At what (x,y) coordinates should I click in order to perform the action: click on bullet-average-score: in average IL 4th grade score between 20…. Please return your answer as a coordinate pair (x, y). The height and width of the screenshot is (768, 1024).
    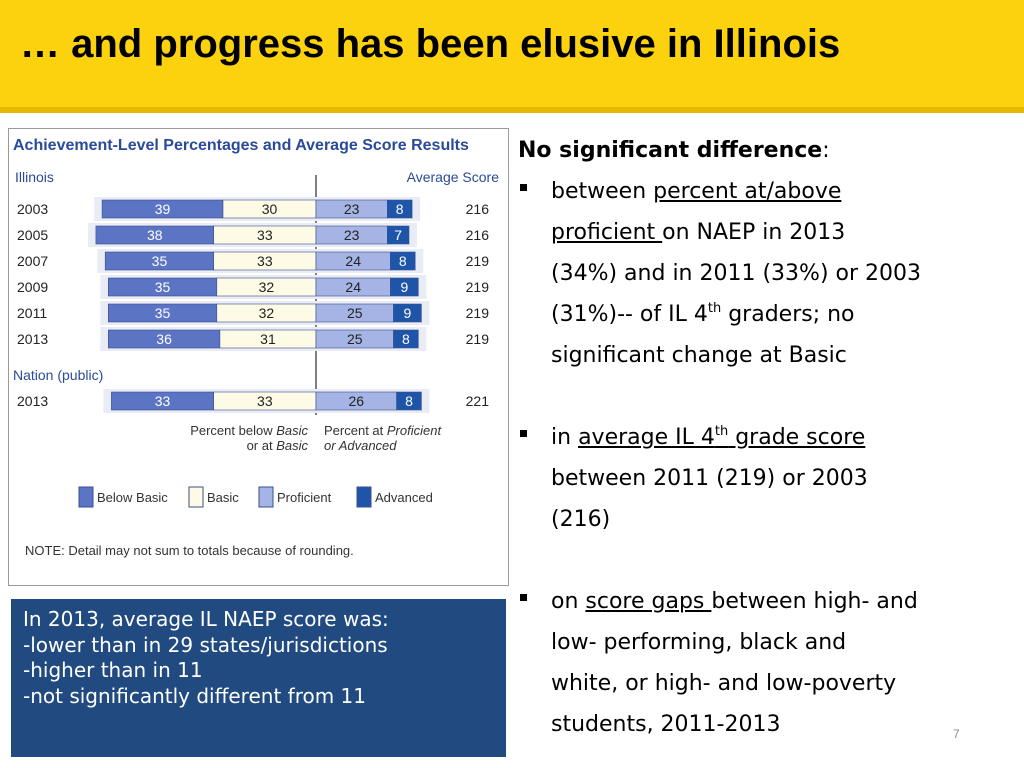
    Looking at the image, I should click on (768, 478).